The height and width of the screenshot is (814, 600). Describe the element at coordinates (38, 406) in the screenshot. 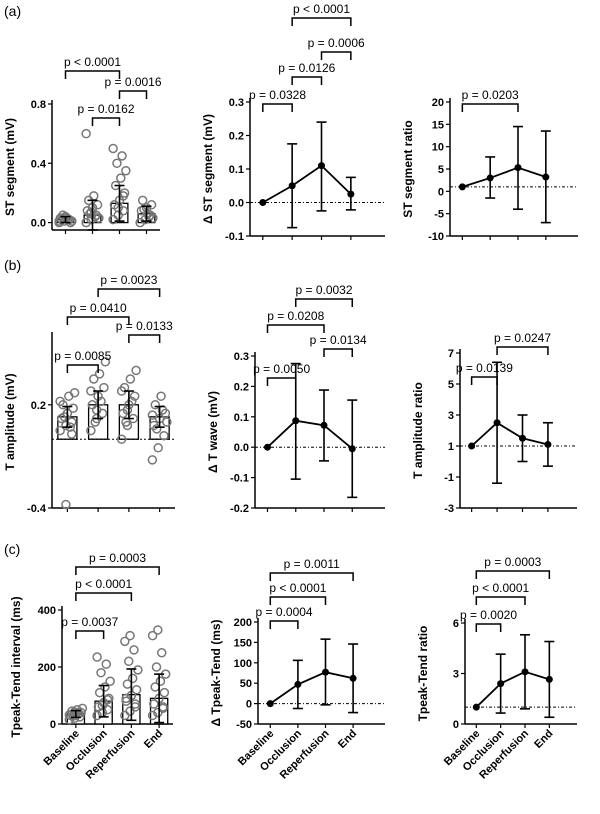

I see `y-tick-label: 0.2` at that location.